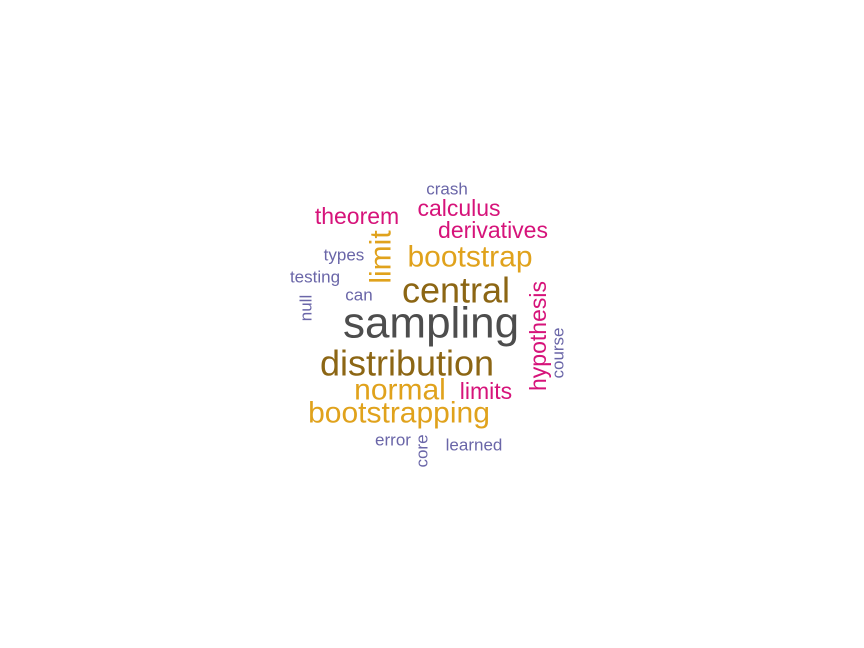  What do you see at coordinates (458, 208) in the screenshot?
I see `word-calculus: calculus` at bounding box center [458, 208].